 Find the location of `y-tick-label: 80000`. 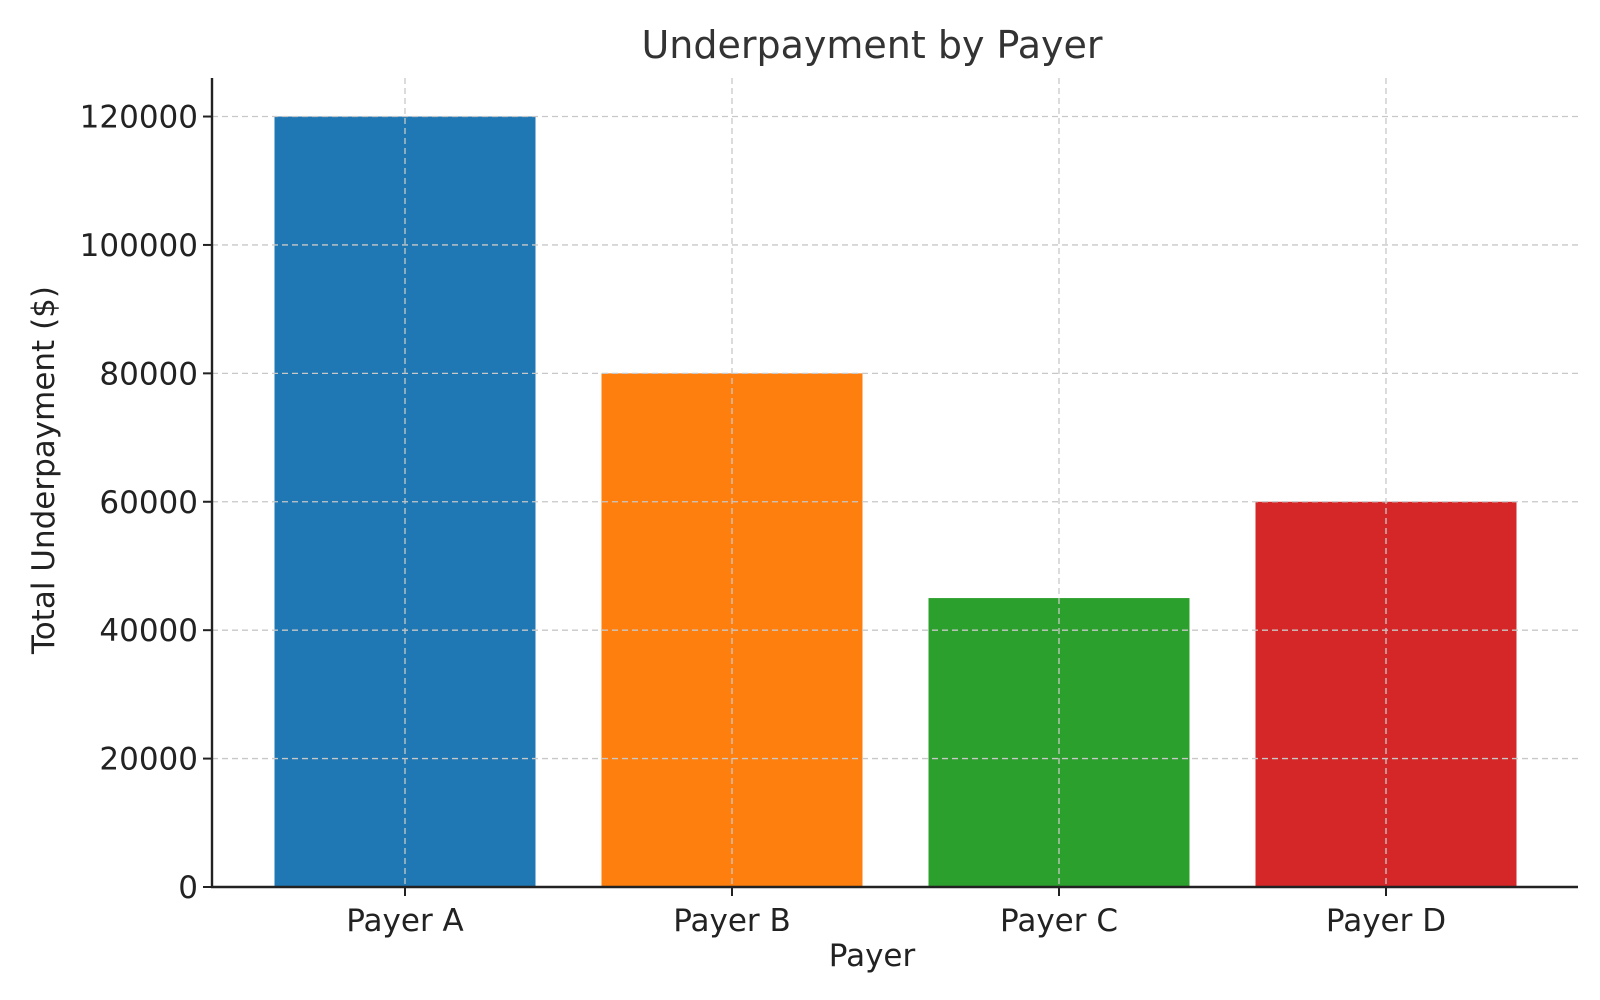

y-tick-label: 80000 is located at coordinates (148, 374).